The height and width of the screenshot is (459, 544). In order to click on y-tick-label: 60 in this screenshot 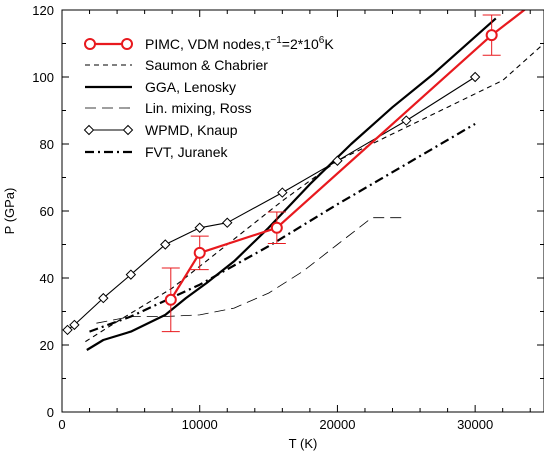, I will do `click(47, 211)`.